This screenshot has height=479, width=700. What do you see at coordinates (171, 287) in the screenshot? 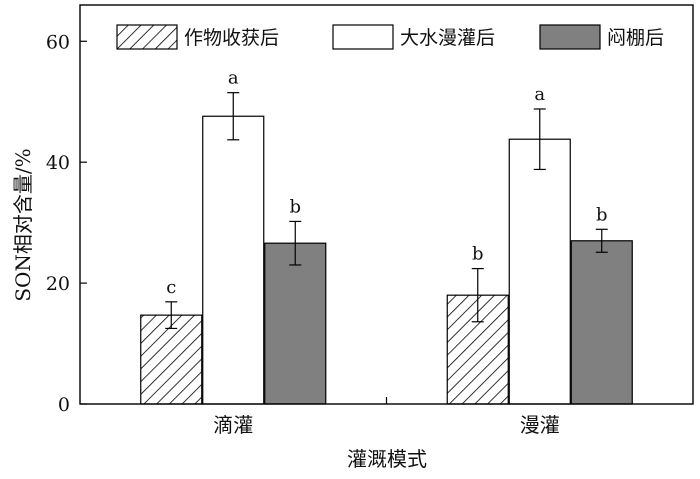
I see `significance-label: c` at bounding box center [171, 287].